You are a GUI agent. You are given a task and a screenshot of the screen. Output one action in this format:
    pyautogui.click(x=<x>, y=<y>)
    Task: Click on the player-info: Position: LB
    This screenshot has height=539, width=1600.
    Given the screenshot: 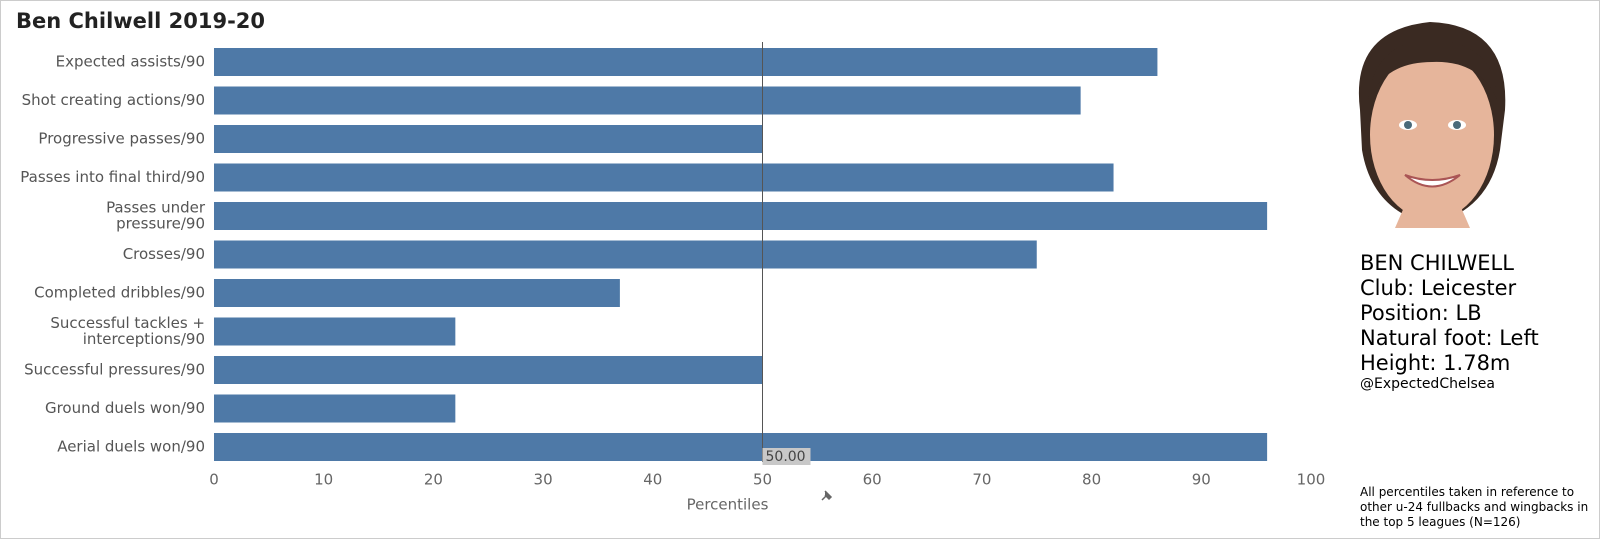 What is the action you would take?
    pyautogui.click(x=1421, y=313)
    